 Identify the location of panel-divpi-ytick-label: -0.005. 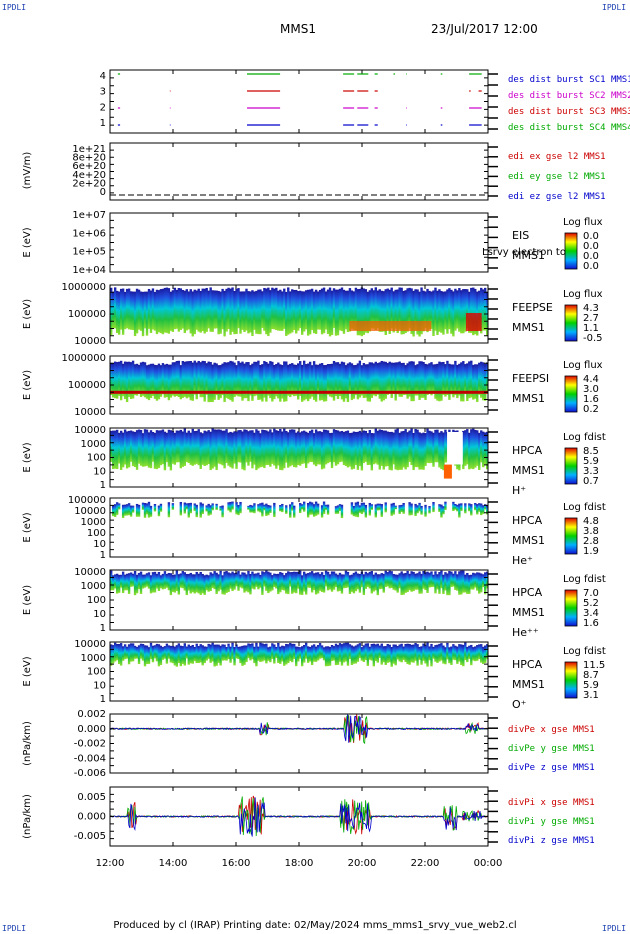
(90, 836).